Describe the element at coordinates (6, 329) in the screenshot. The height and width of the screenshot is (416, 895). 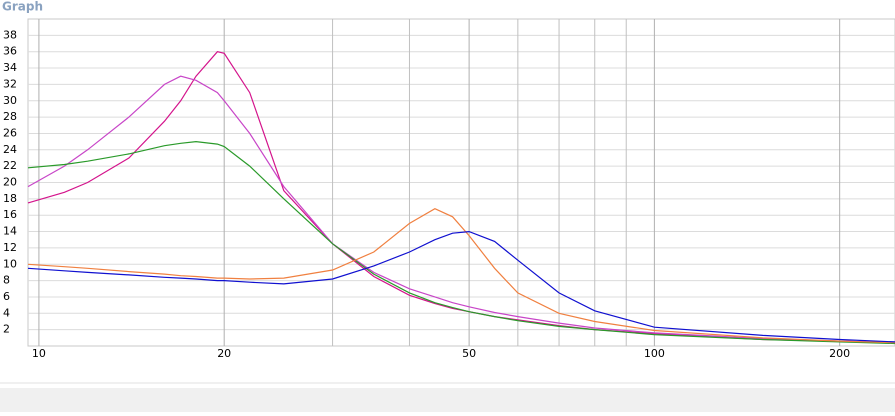
I see `y-tick-label: 2` at that location.